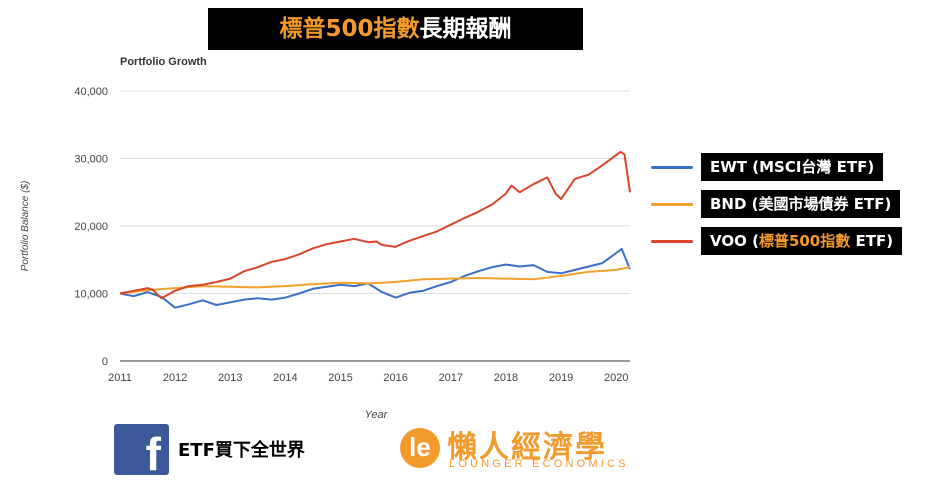 The width and height of the screenshot is (941, 487). I want to click on brand-name-en: LOUNGER ECONOMICS, so click(539, 464).